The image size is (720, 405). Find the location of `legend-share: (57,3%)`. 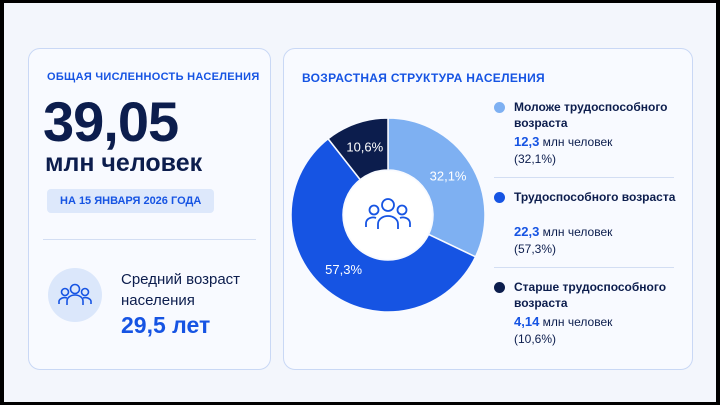

legend-share: (57,3%) is located at coordinates (535, 249).